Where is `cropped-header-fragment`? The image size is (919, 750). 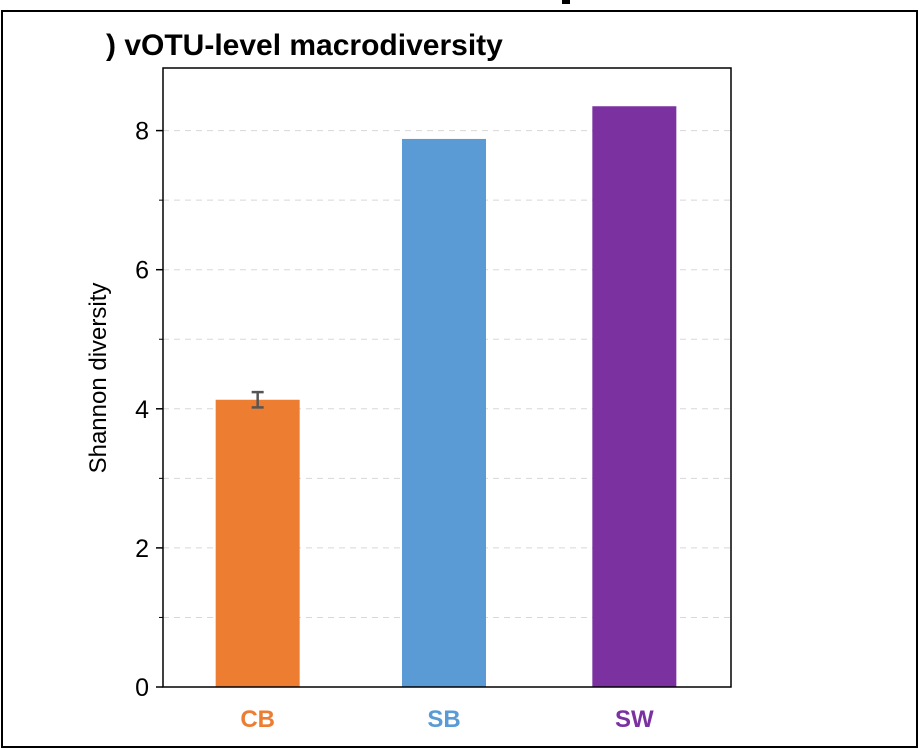
cropped-header-fragment is located at coordinates (566, 2).